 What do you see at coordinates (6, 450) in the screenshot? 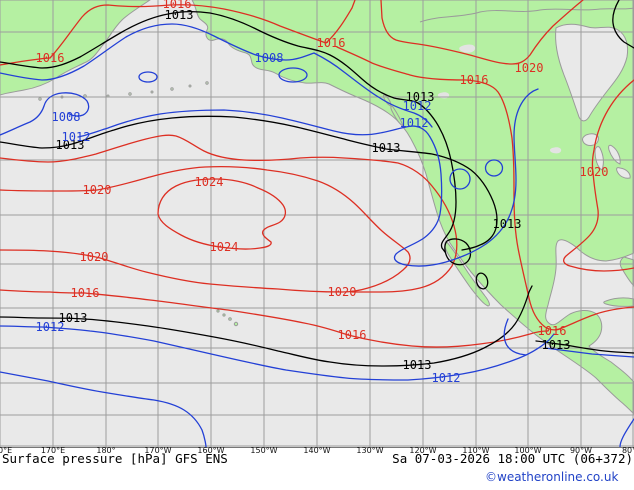
I see `longitude-tick-label: 160°E` at bounding box center [6, 450].